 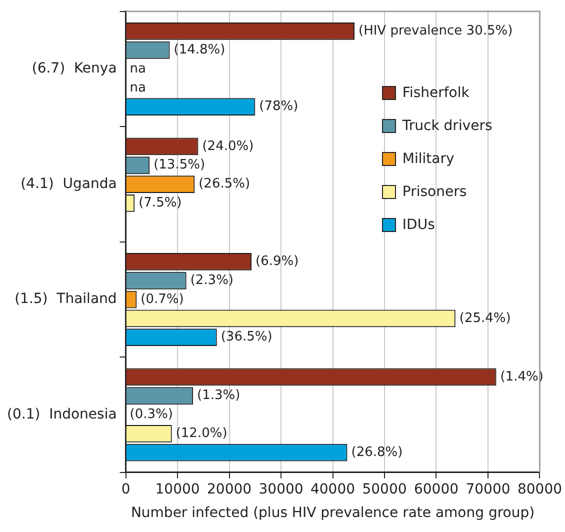 I want to click on legend-label: IDUs, so click(x=418, y=224).